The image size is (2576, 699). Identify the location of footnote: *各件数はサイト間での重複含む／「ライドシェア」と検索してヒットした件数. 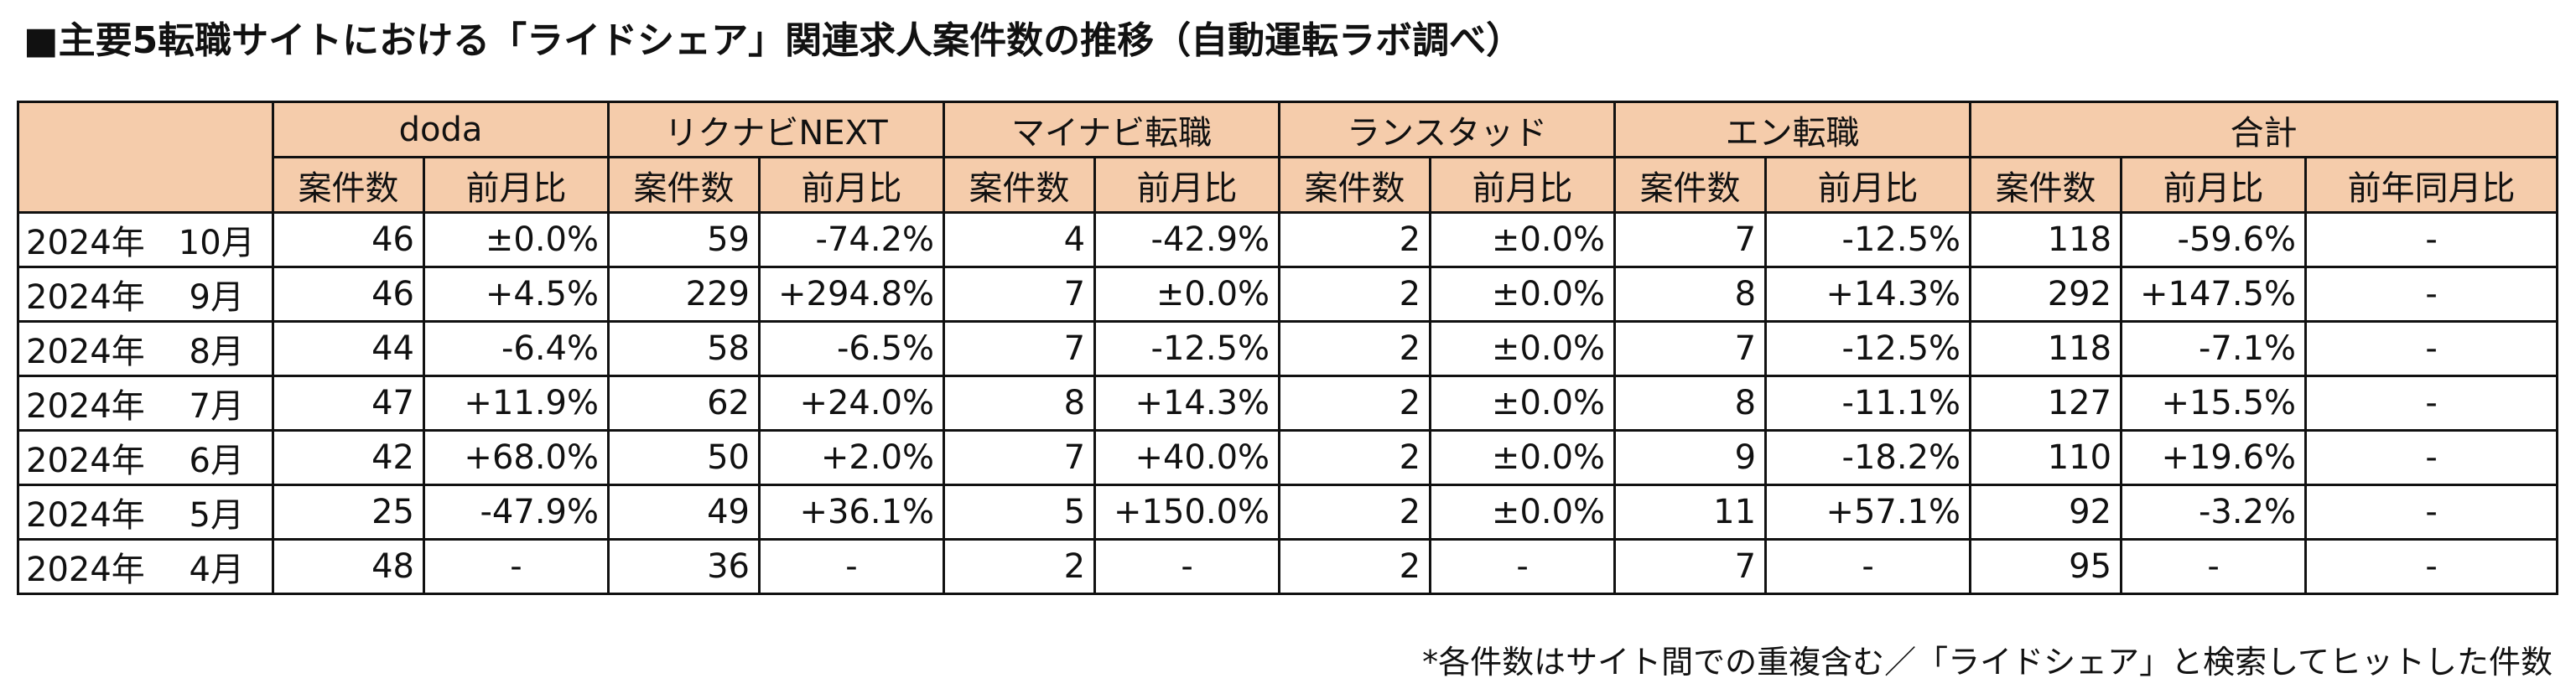
(1987, 662).